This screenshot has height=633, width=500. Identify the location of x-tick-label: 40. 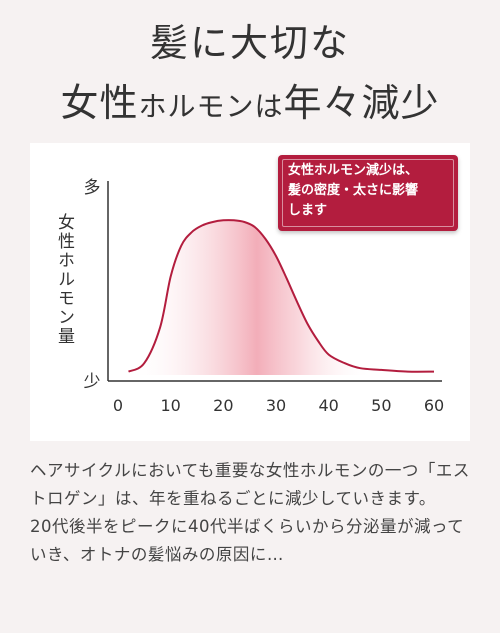
(328, 405).